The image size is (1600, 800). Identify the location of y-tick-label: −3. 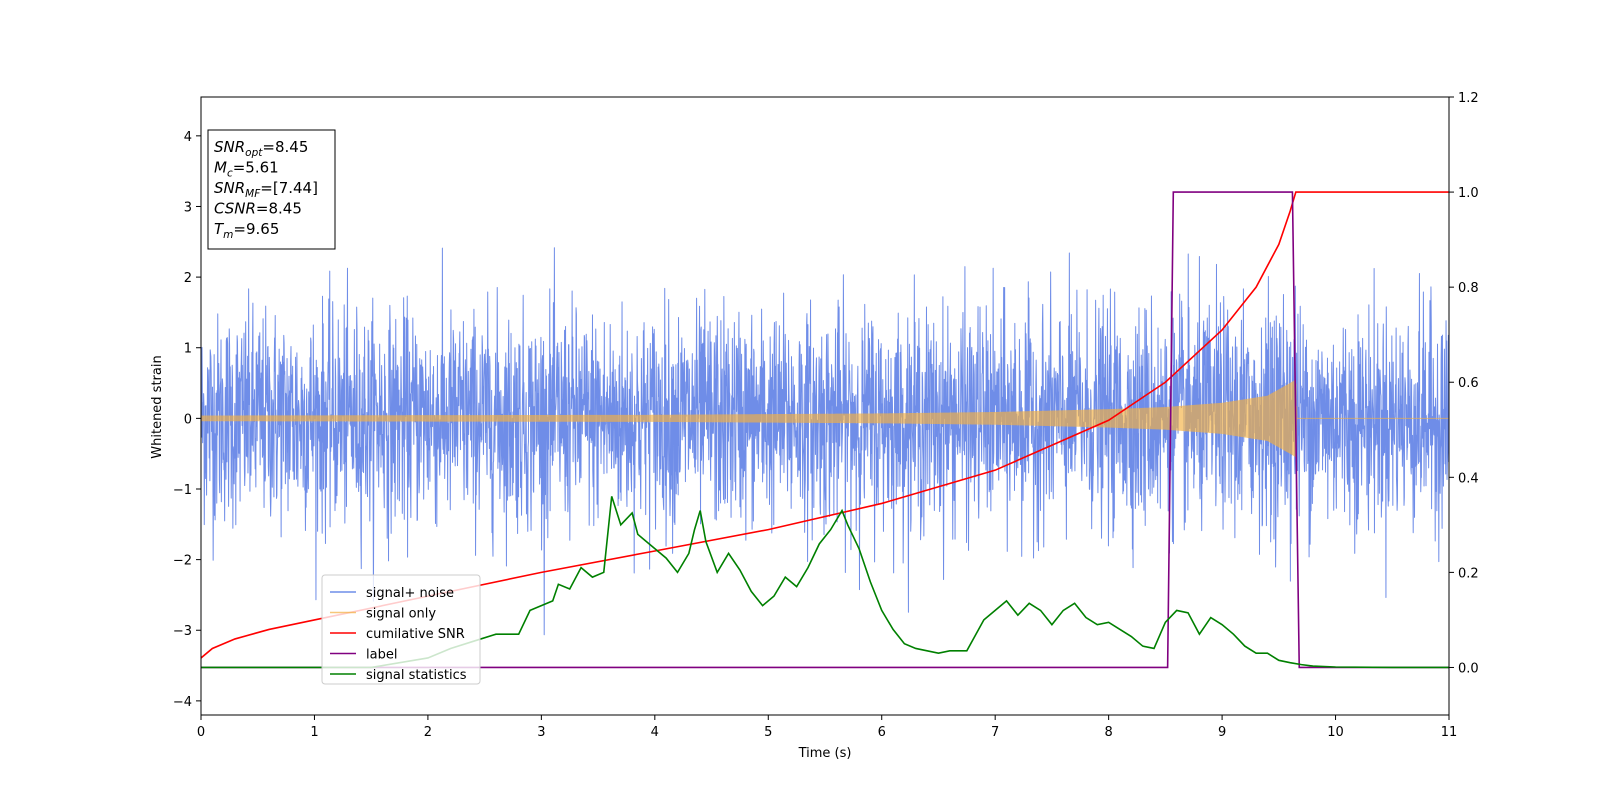
(182, 631).